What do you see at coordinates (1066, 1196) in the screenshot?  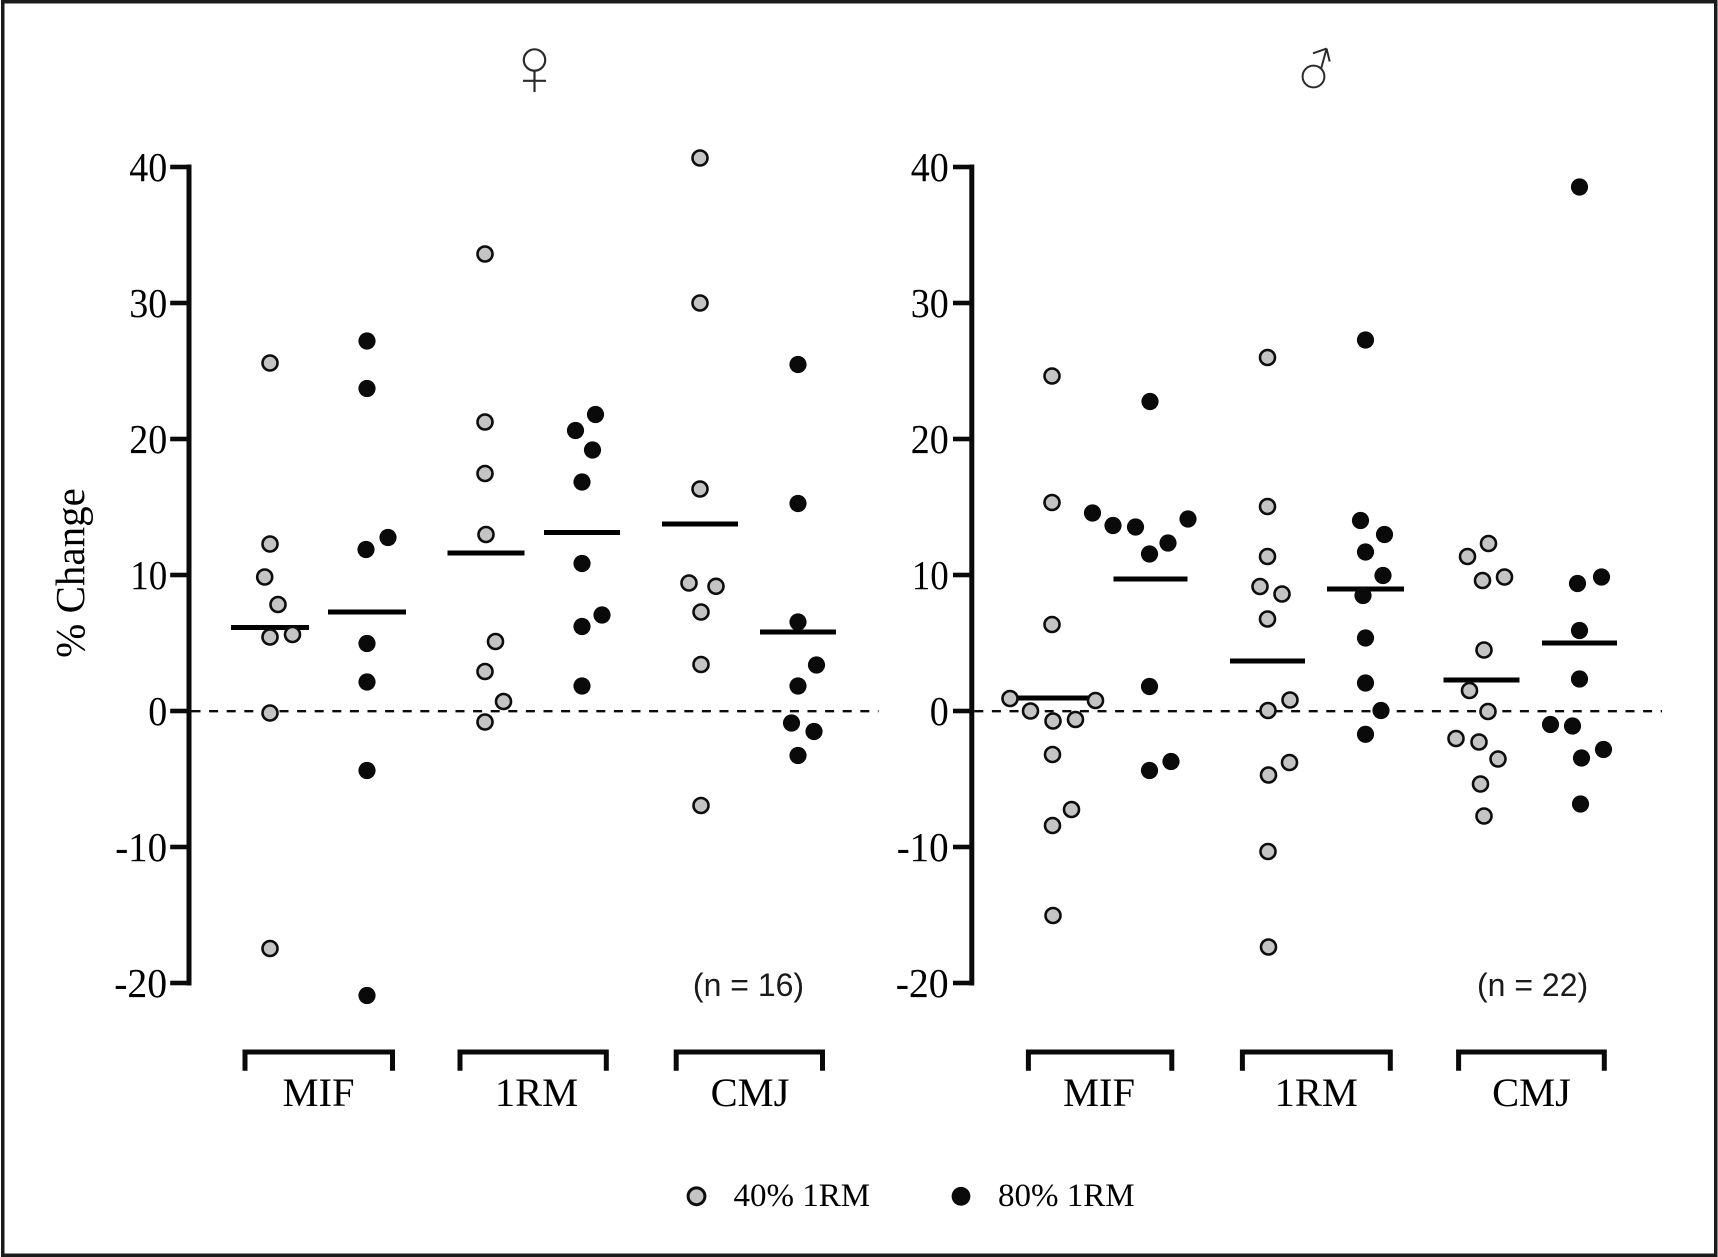 I see `svg-text: 80% 1RM` at bounding box center [1066, 1196].